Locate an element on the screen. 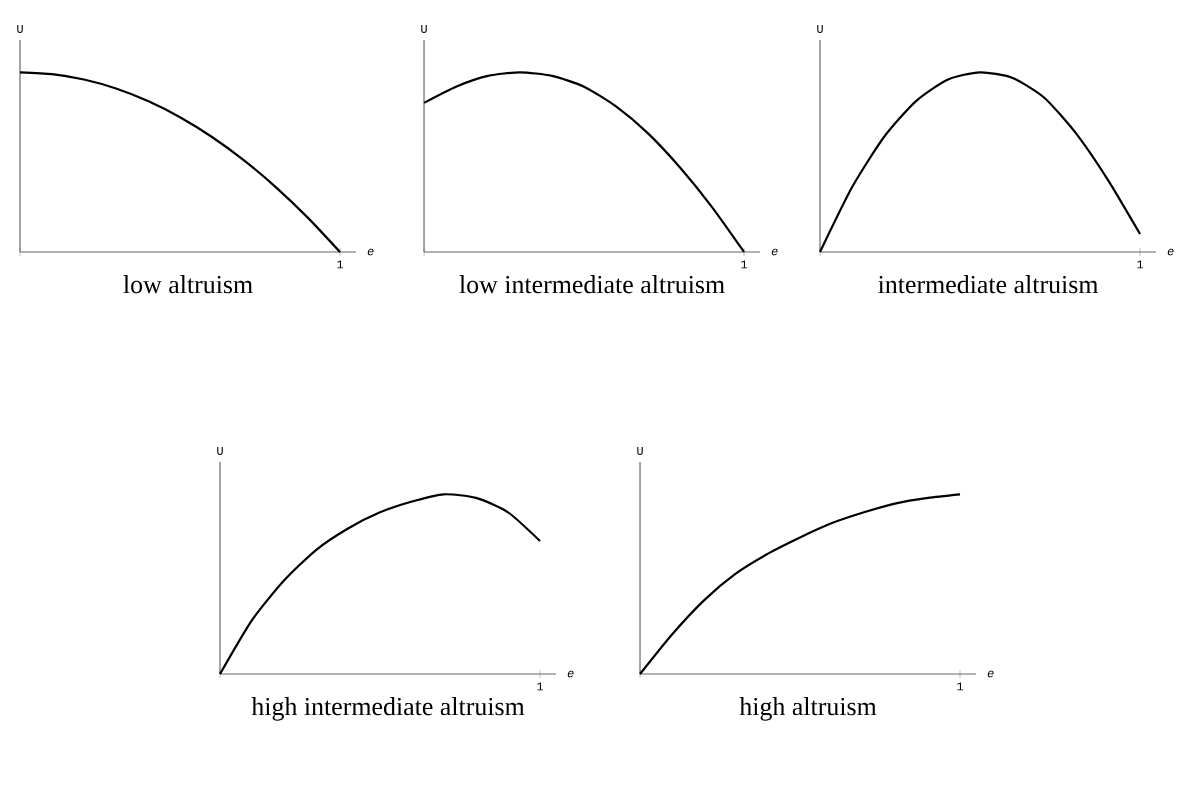  text: high altruism is located at coordinates (808, 709).